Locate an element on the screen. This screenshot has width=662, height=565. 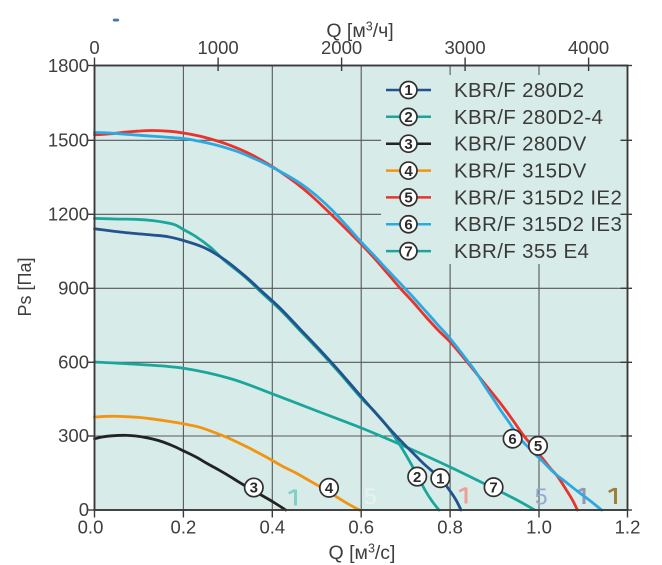
svg-text: 1800 is located at coordinates (68, 65).